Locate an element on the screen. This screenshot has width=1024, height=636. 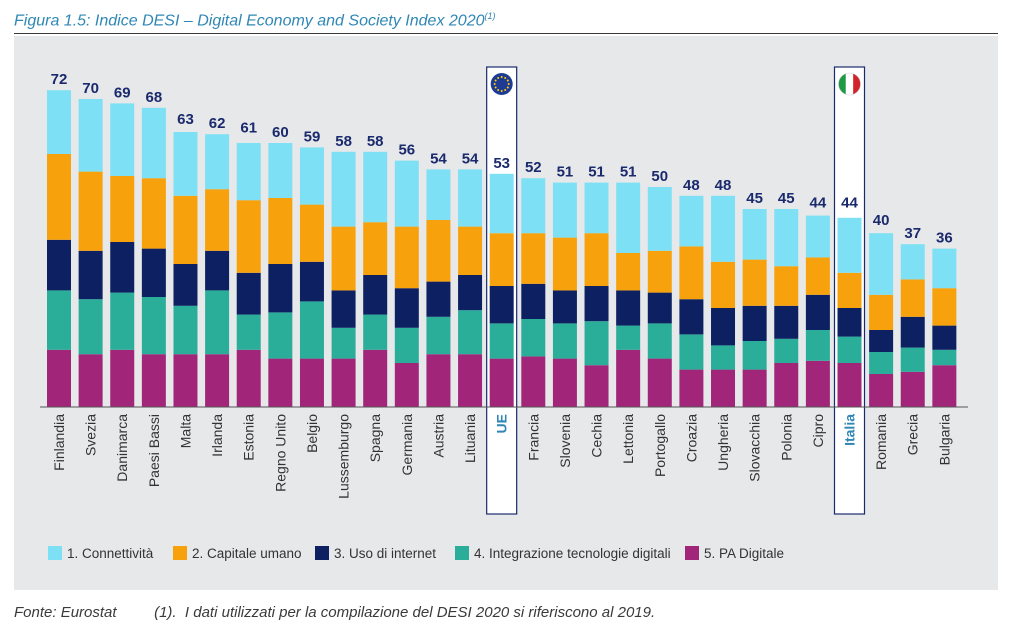
bar-segment-irlanda-3-uso-di-internet is located at coordinates (217, 270).